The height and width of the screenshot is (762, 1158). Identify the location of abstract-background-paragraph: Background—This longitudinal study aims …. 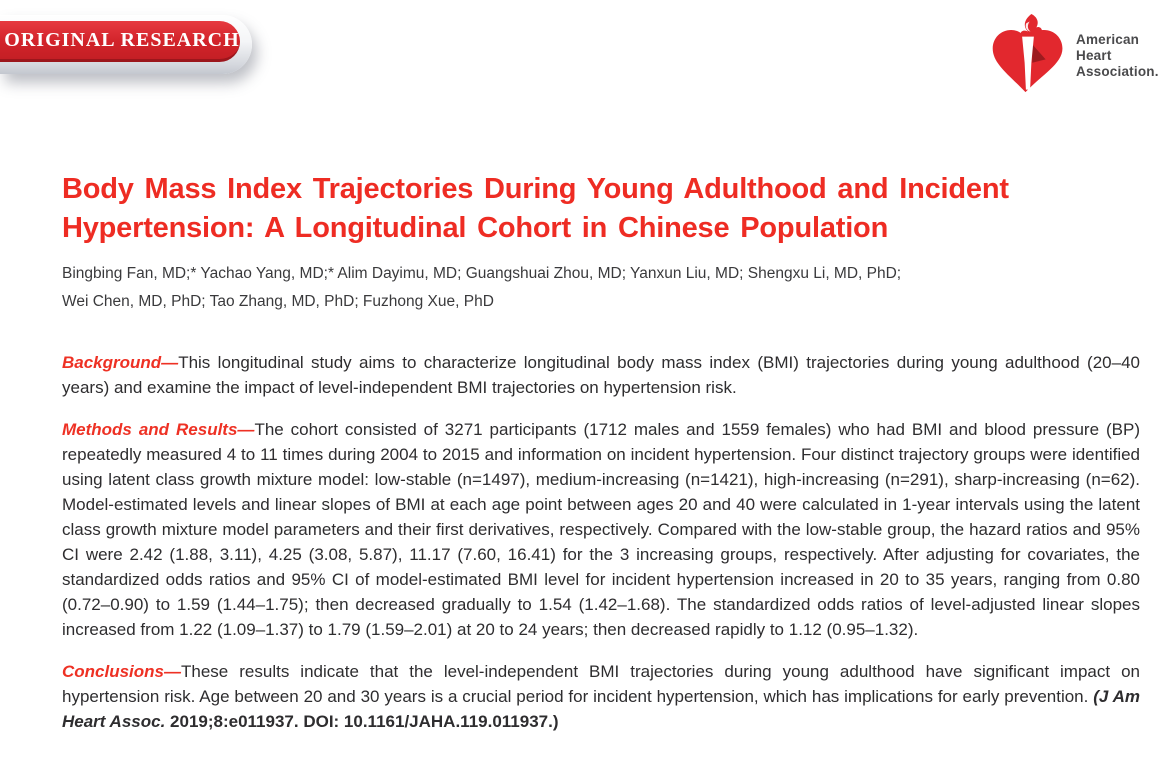
(601, 375).